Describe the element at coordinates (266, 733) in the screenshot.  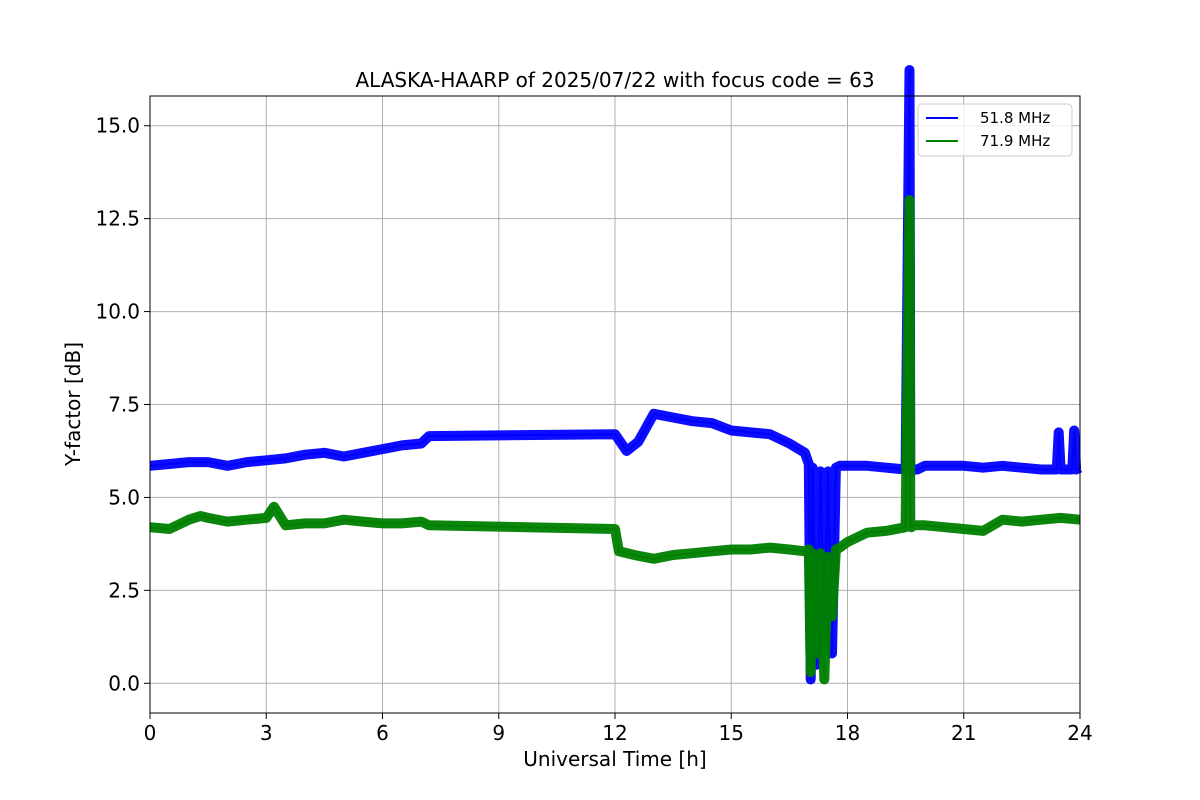
I see `x-tick-label: 3` at that location.